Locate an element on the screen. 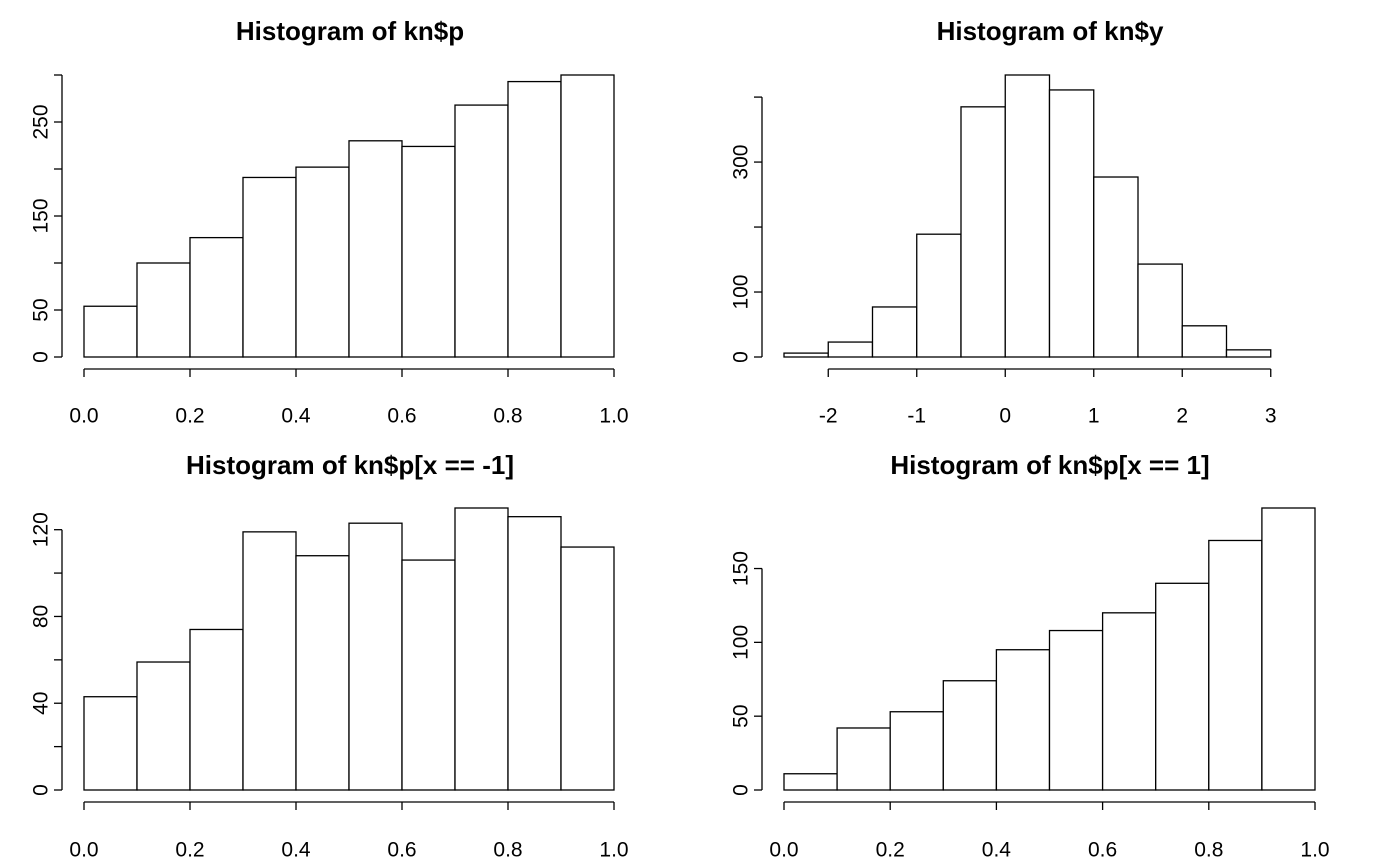  y-tick-label: 300 is located at coordinates (741, 162).